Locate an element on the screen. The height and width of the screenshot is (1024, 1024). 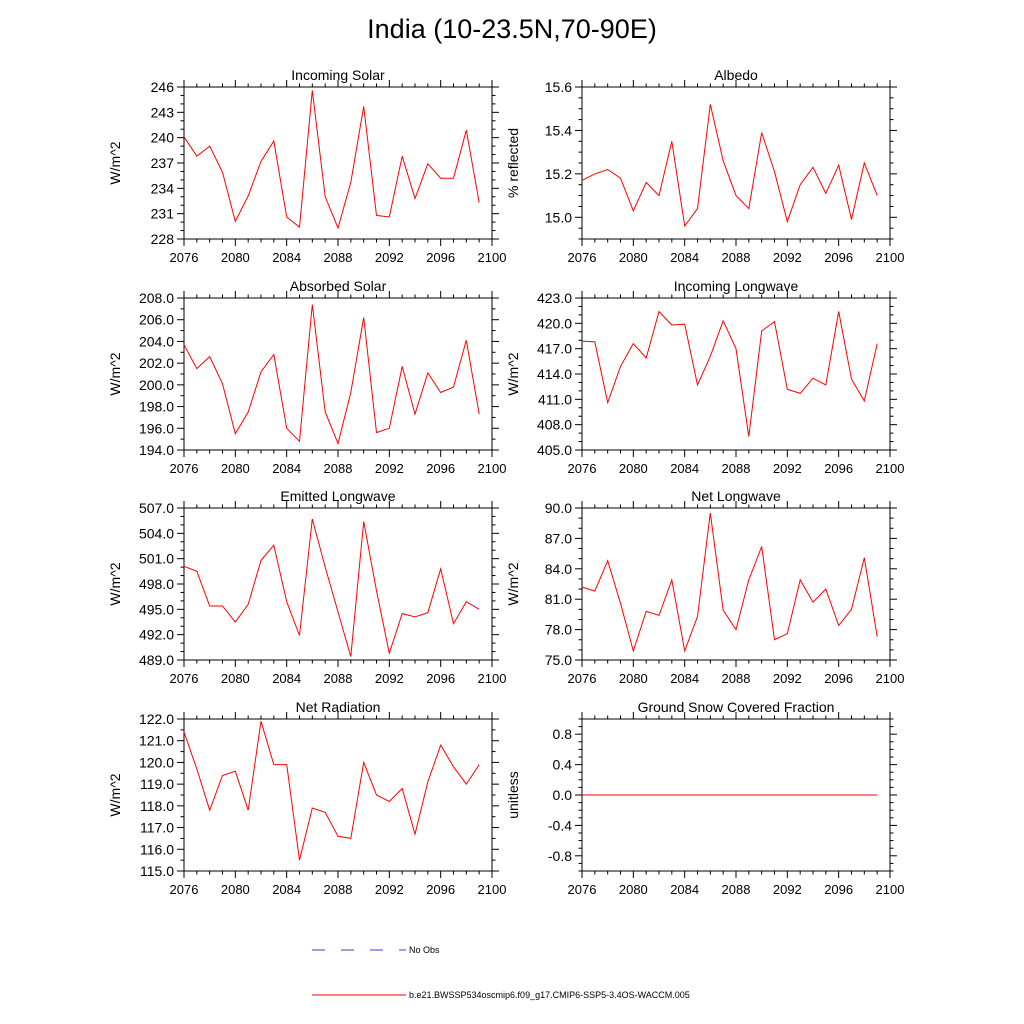
chart-6-ytick-label: 84.0 is located at coordinates (558, 569).